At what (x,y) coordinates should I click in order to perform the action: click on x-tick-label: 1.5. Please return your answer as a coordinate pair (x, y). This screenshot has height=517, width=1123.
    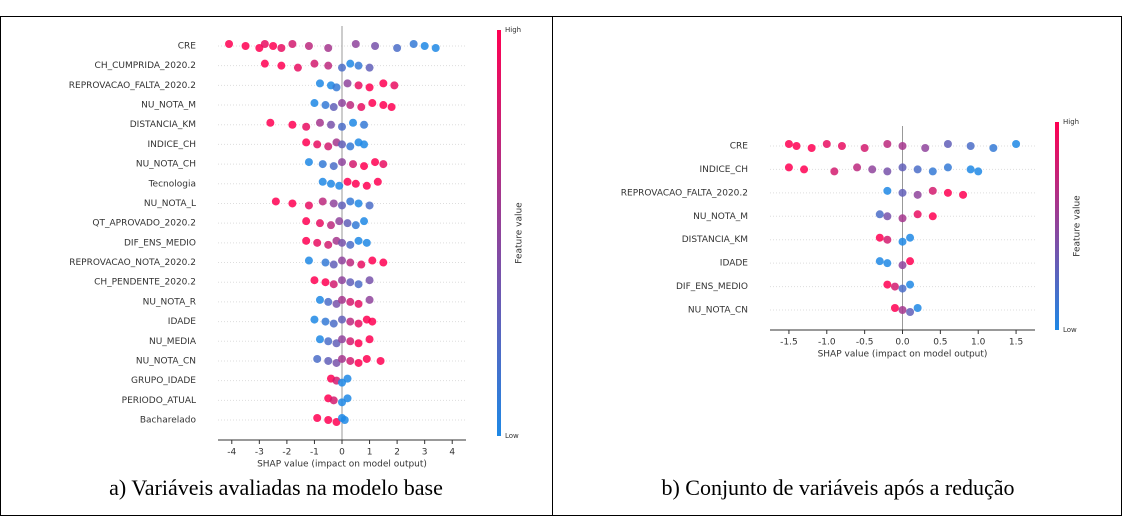
    Looking at the image, I should click on (1016, 343).